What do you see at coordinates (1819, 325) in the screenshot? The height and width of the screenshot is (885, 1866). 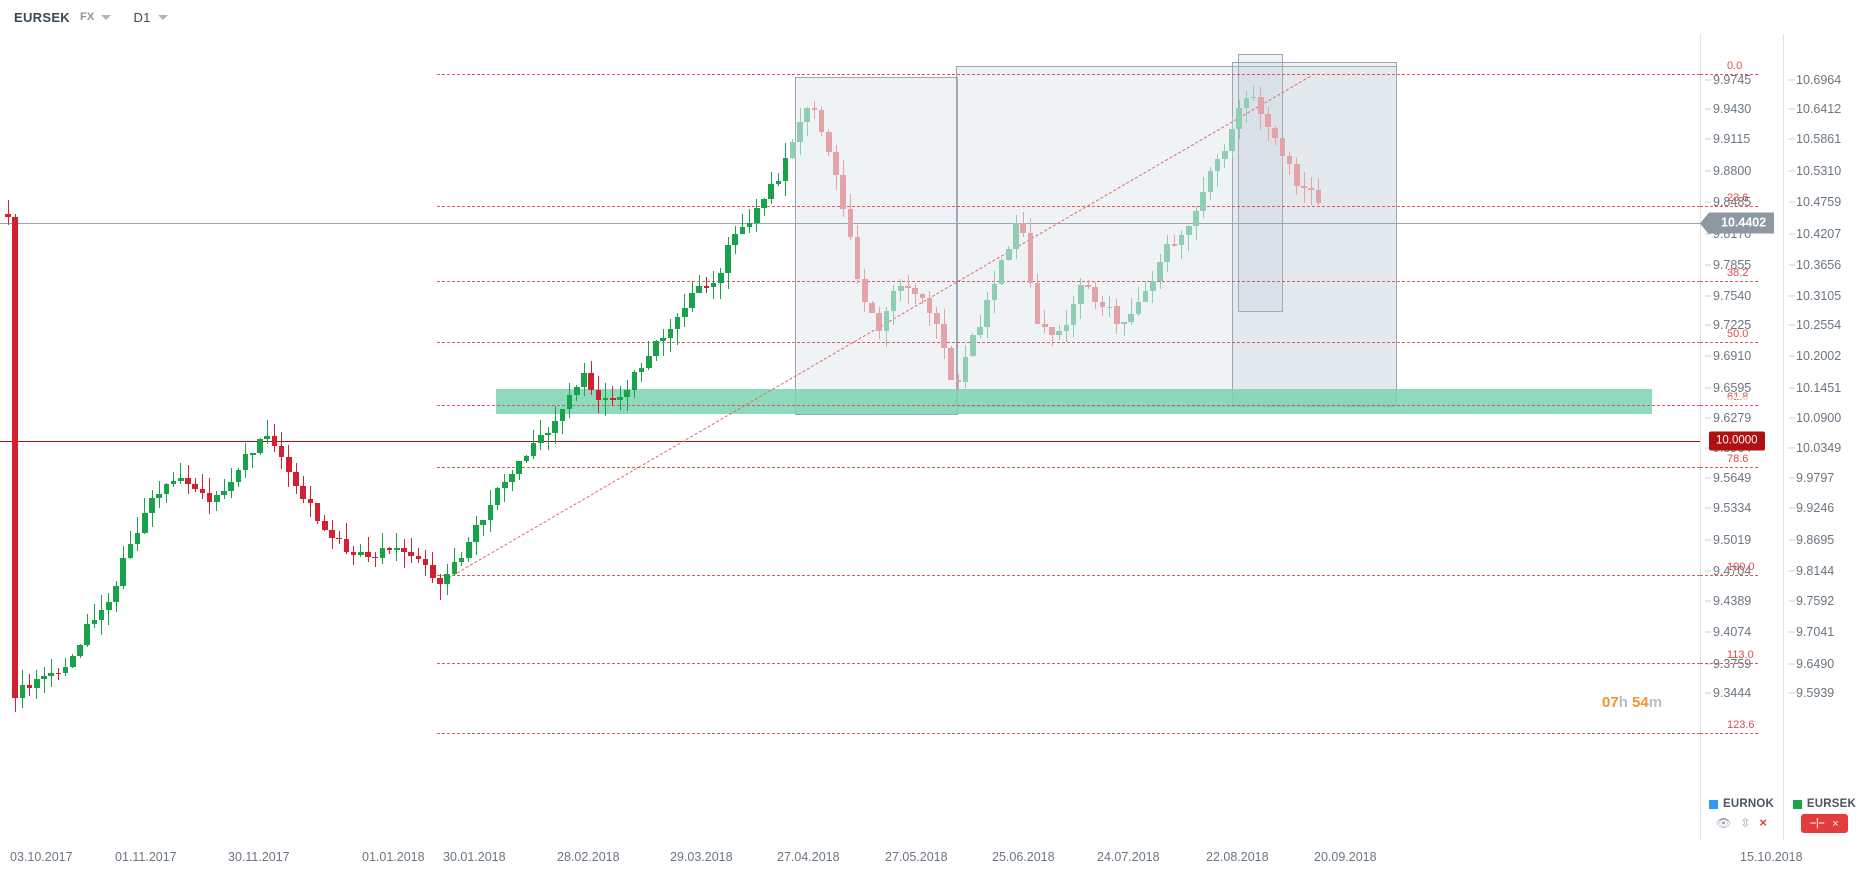 I see `price-axis-label: 10.2554` at bounding box center [1819, 325].